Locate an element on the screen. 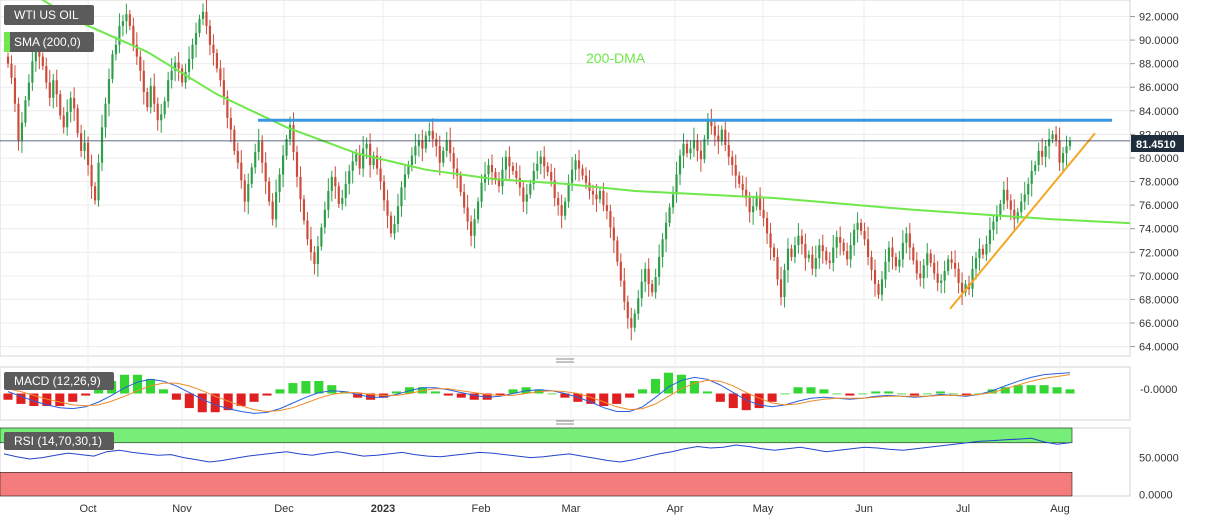  y-tick-label: 72.0000 is located at coordinates (1159, 253).